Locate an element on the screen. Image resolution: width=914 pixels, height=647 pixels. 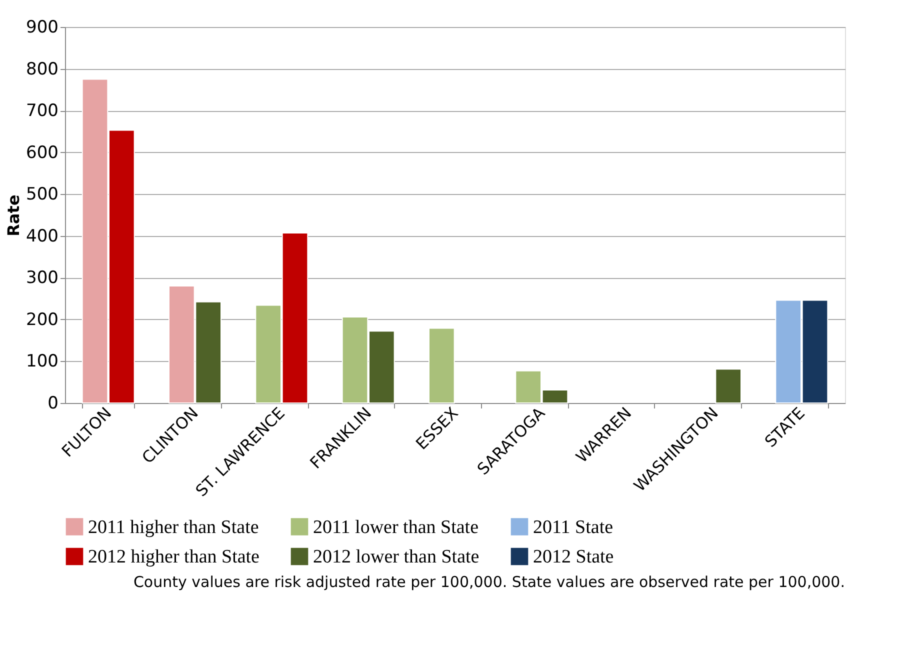
legend-label: 2012 State is located at coordinates (573, 557).